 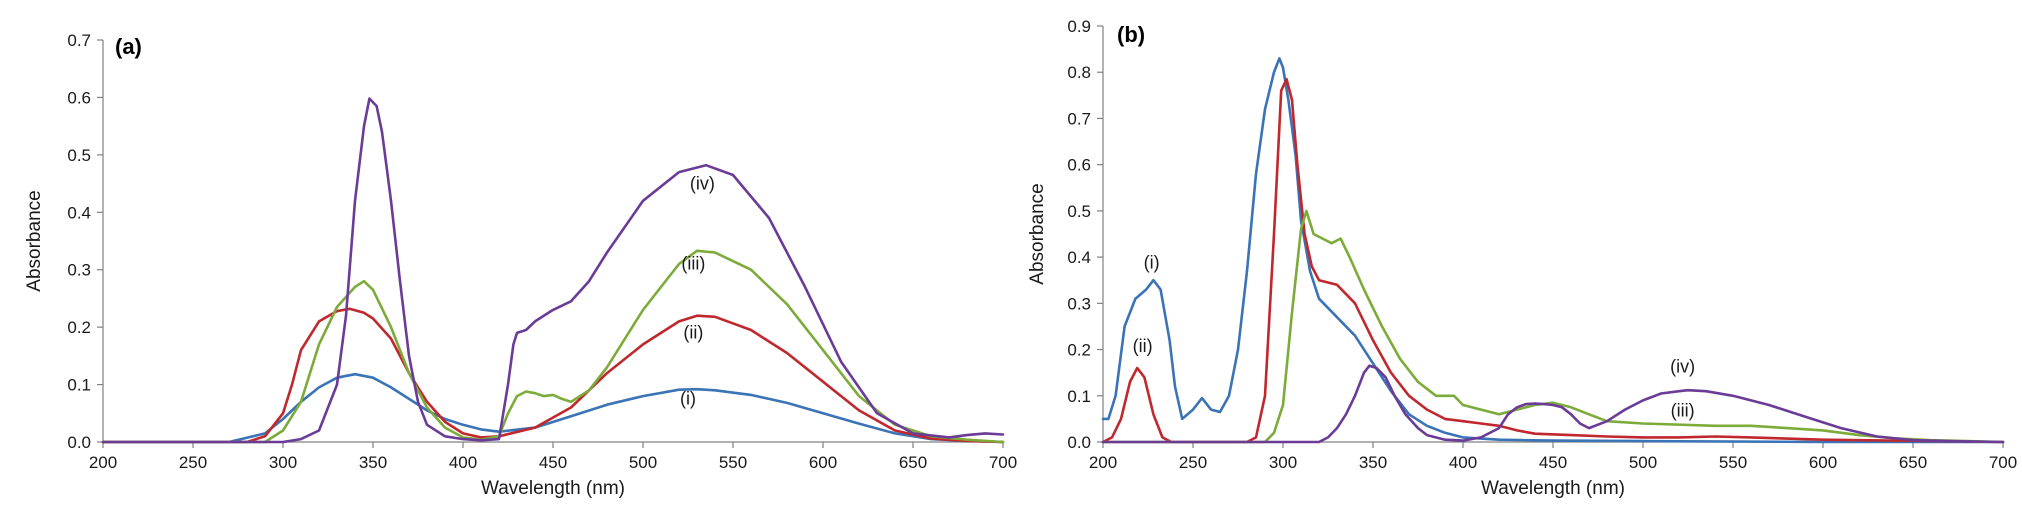 What do you see at coordinates (553, 408) in the screenshot?
I see `series-line-i` at bounding box center [553, 408].